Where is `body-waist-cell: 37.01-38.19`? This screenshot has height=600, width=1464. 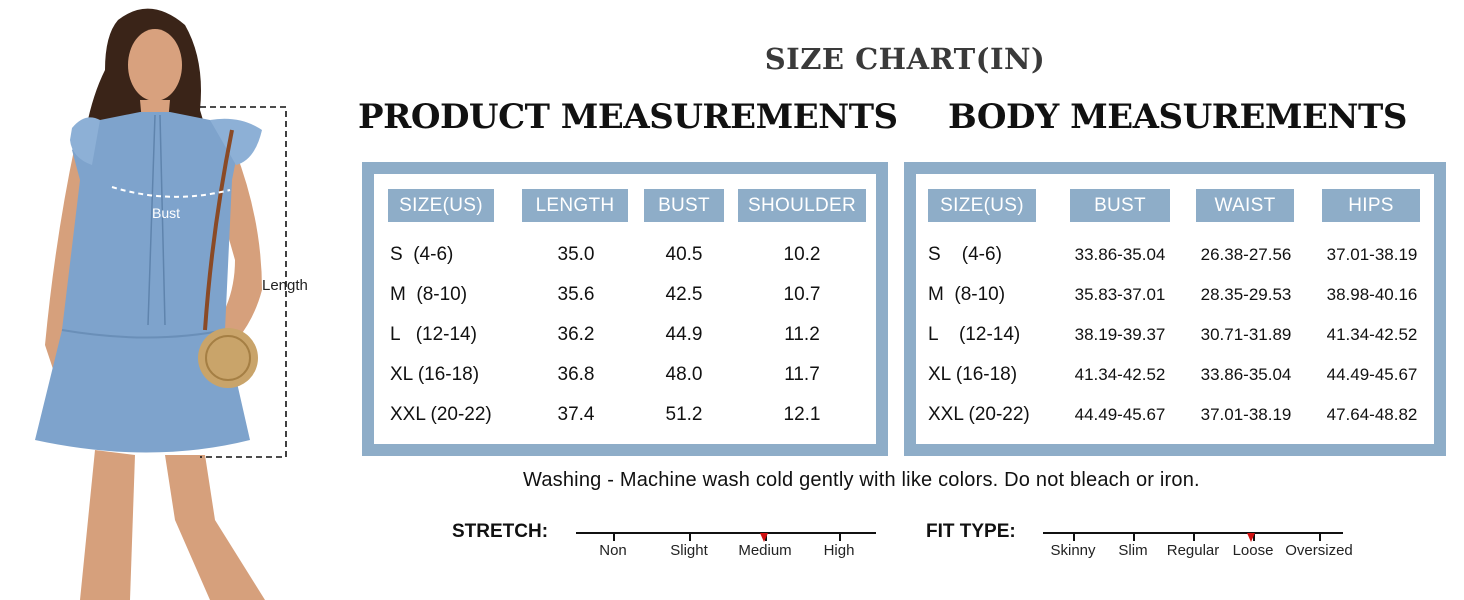
body-waist-cell: 37.01-38.19 is located at coordinates (1246, 414).